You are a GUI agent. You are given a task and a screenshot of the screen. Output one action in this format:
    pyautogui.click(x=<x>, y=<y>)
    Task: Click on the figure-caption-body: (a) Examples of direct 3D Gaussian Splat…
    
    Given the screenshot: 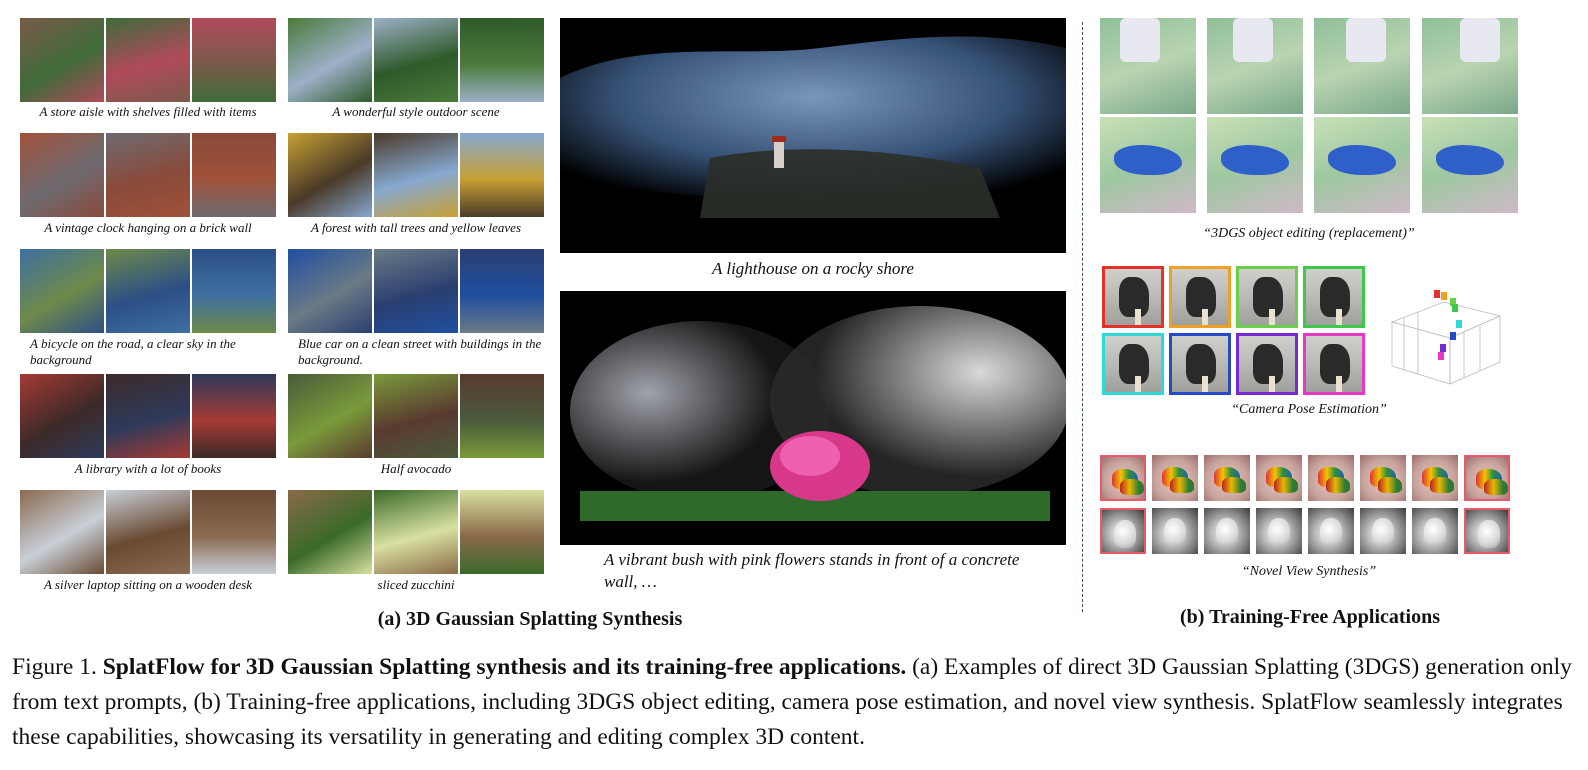 What is the action you would take?
    pyautogui.click(x=792, y=702)
    